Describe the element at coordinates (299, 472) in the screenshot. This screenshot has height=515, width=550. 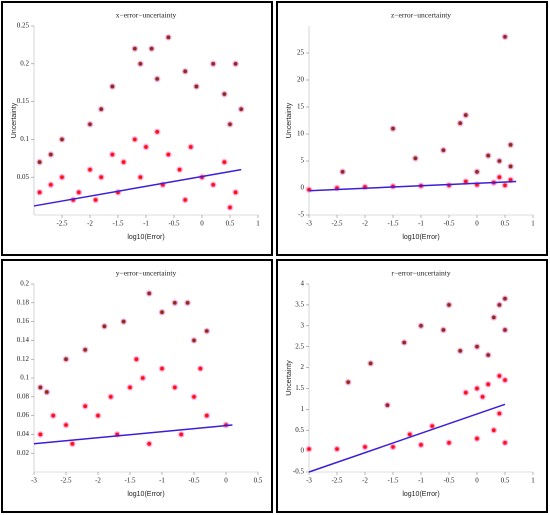
I see `y-tick-label: -0.5` at that location.